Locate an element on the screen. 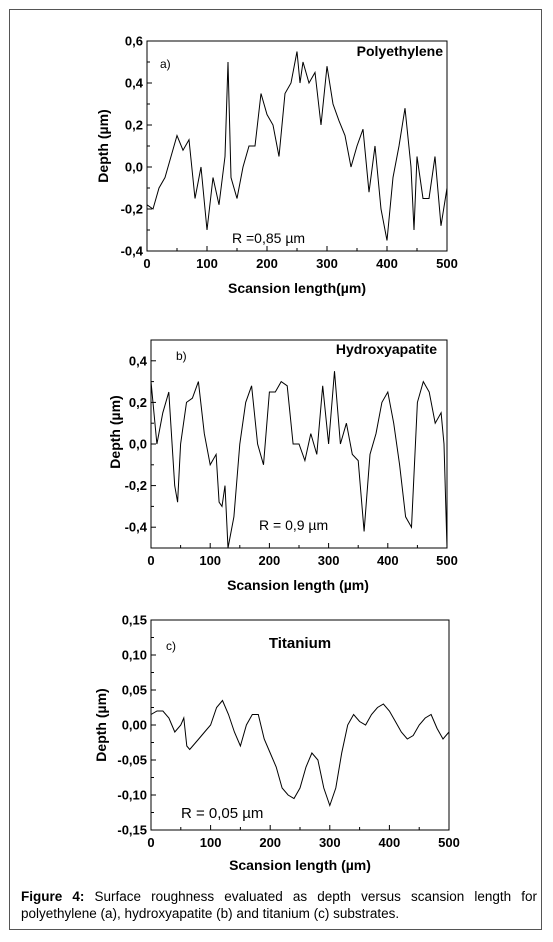 The image size is (553, 942). panel-c-series-line is located at coordinates (300, 753).